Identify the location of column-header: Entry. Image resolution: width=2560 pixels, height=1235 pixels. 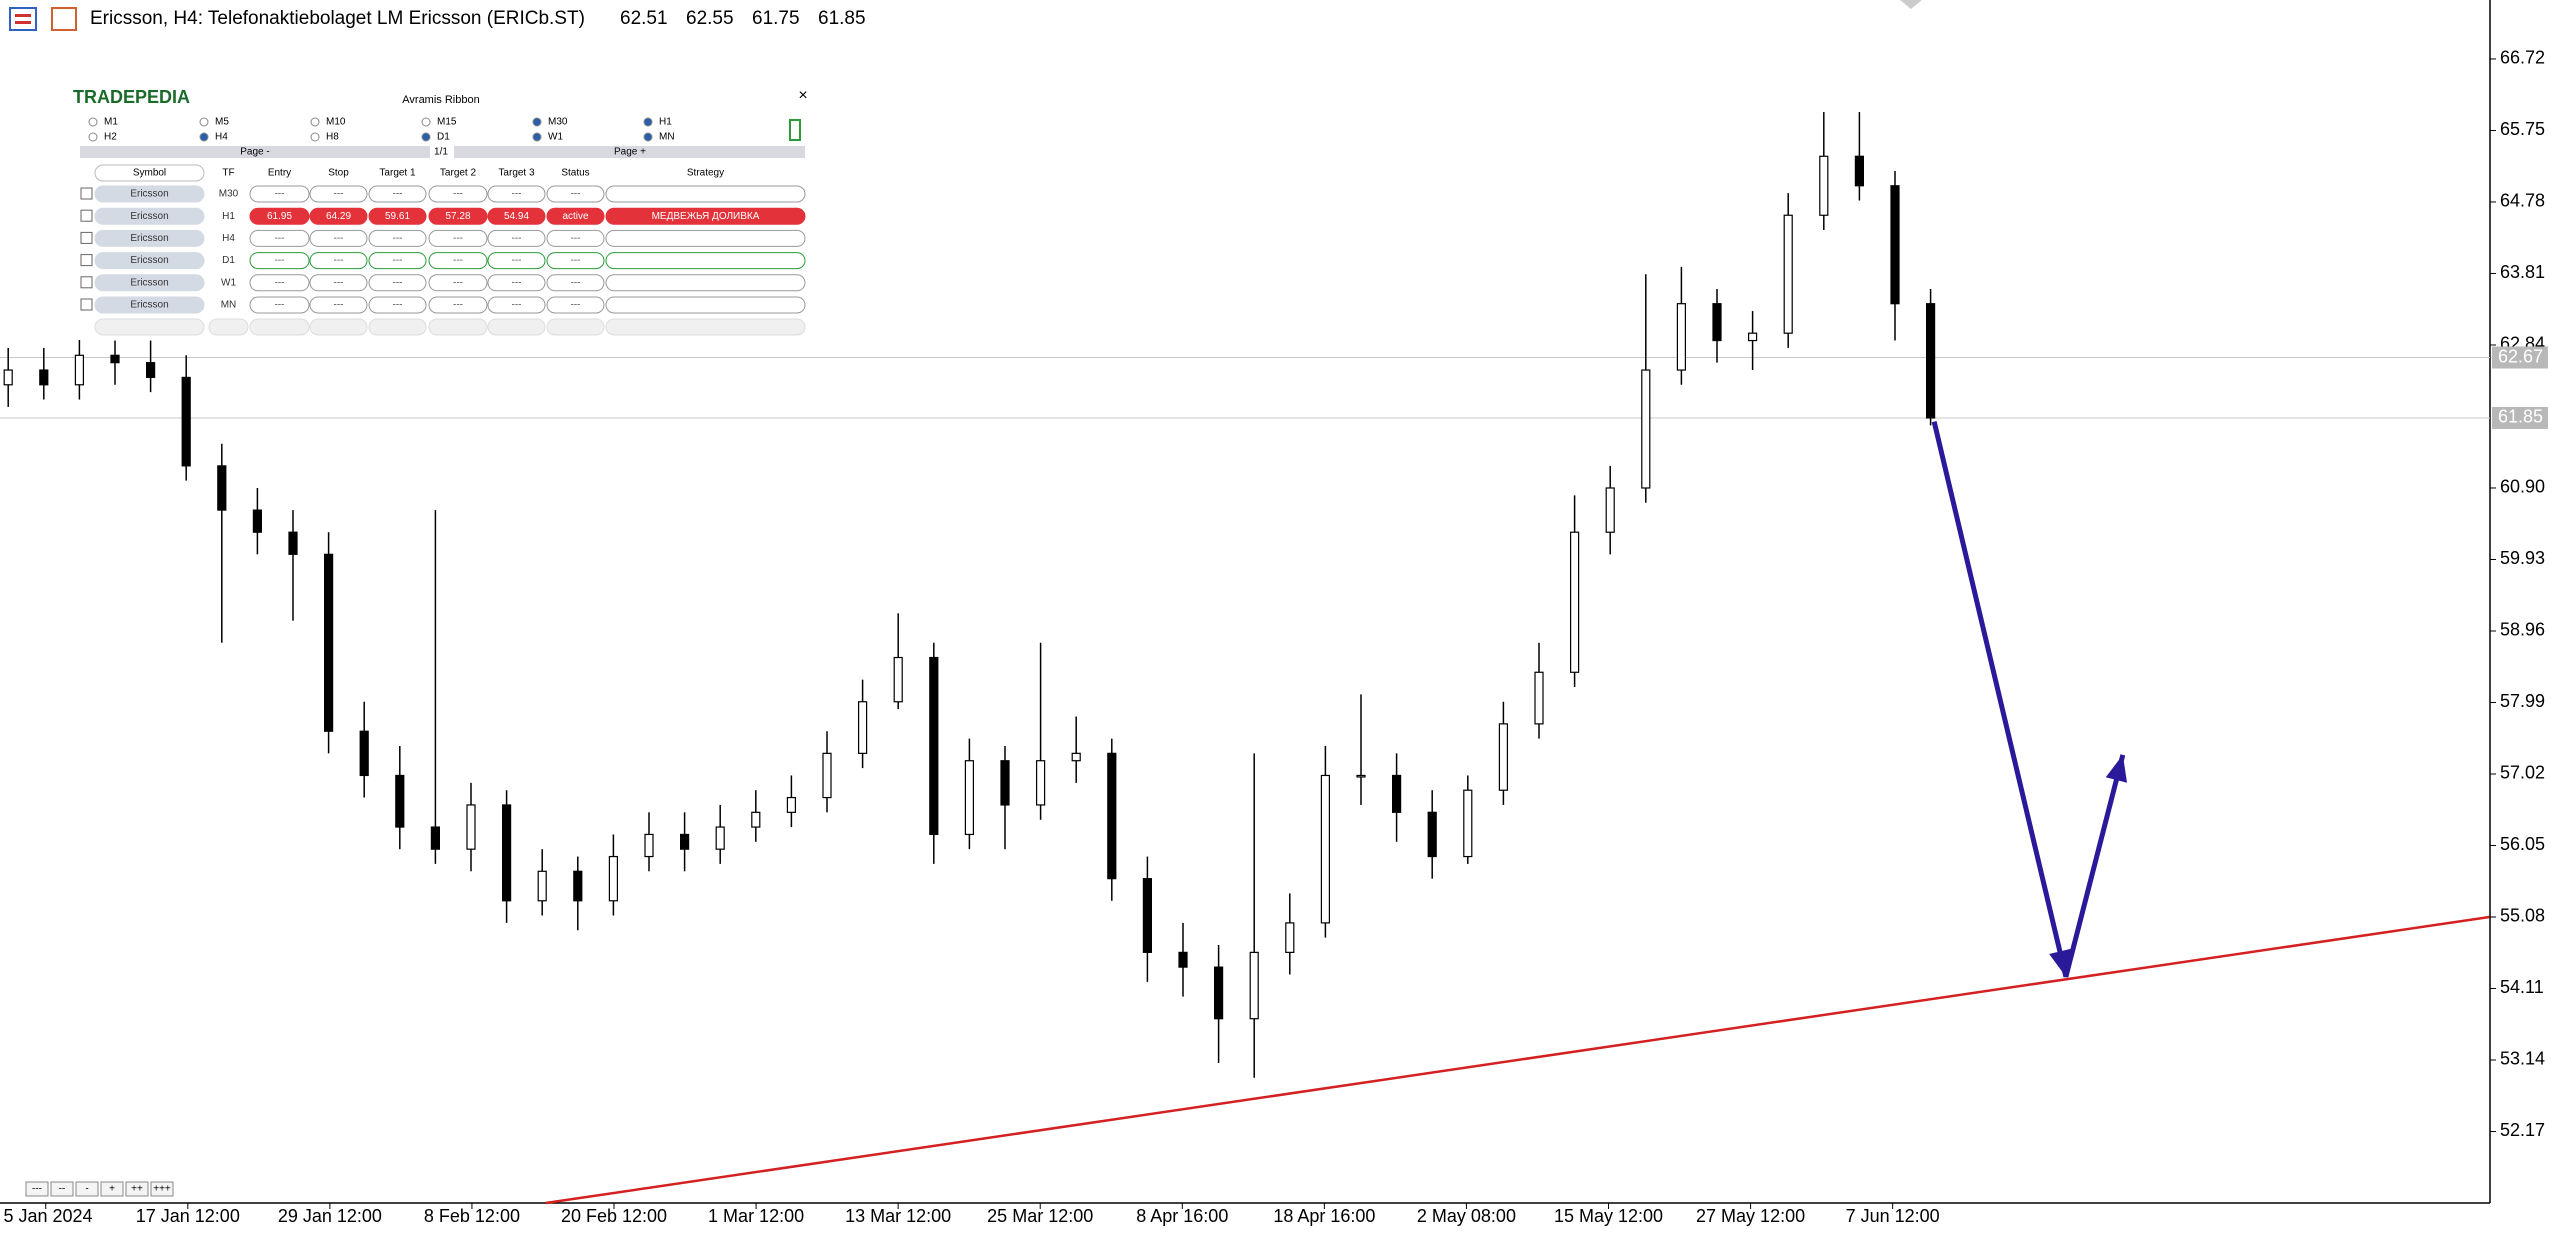
(279, 173).